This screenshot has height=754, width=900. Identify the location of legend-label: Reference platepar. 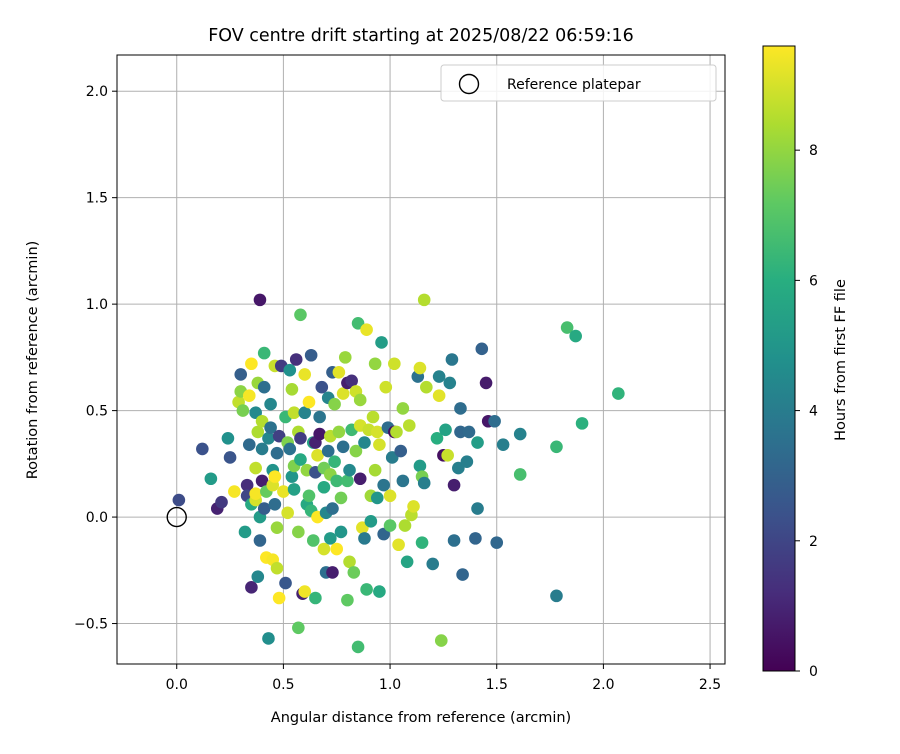
(574, 85).